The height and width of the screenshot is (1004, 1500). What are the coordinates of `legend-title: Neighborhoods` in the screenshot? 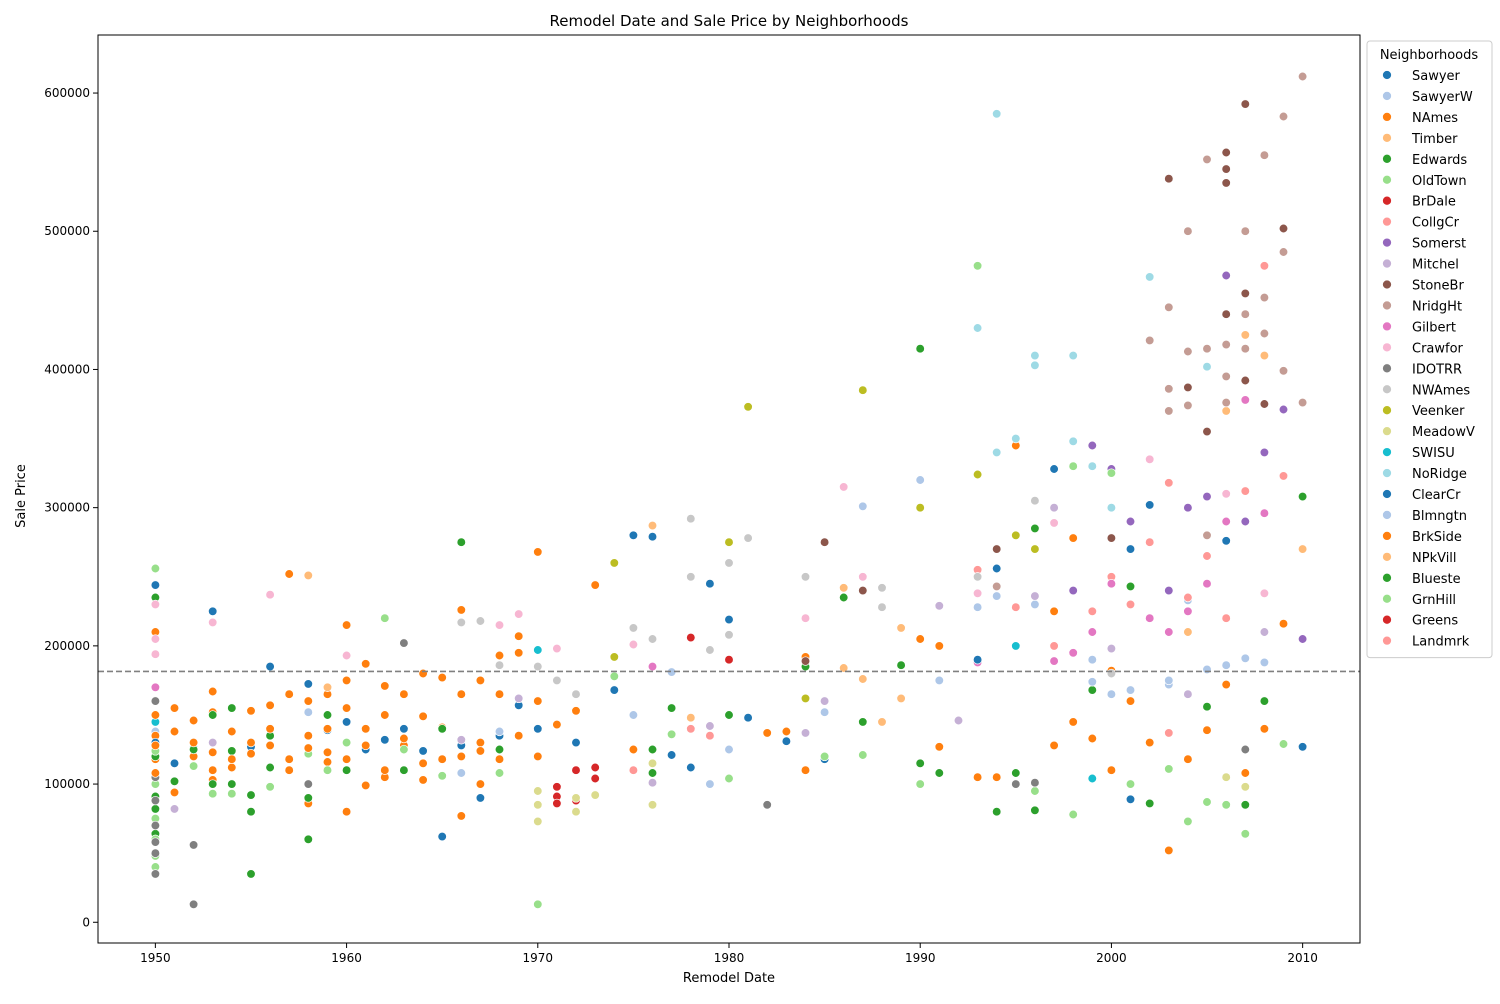 It's located at (1429, 55).